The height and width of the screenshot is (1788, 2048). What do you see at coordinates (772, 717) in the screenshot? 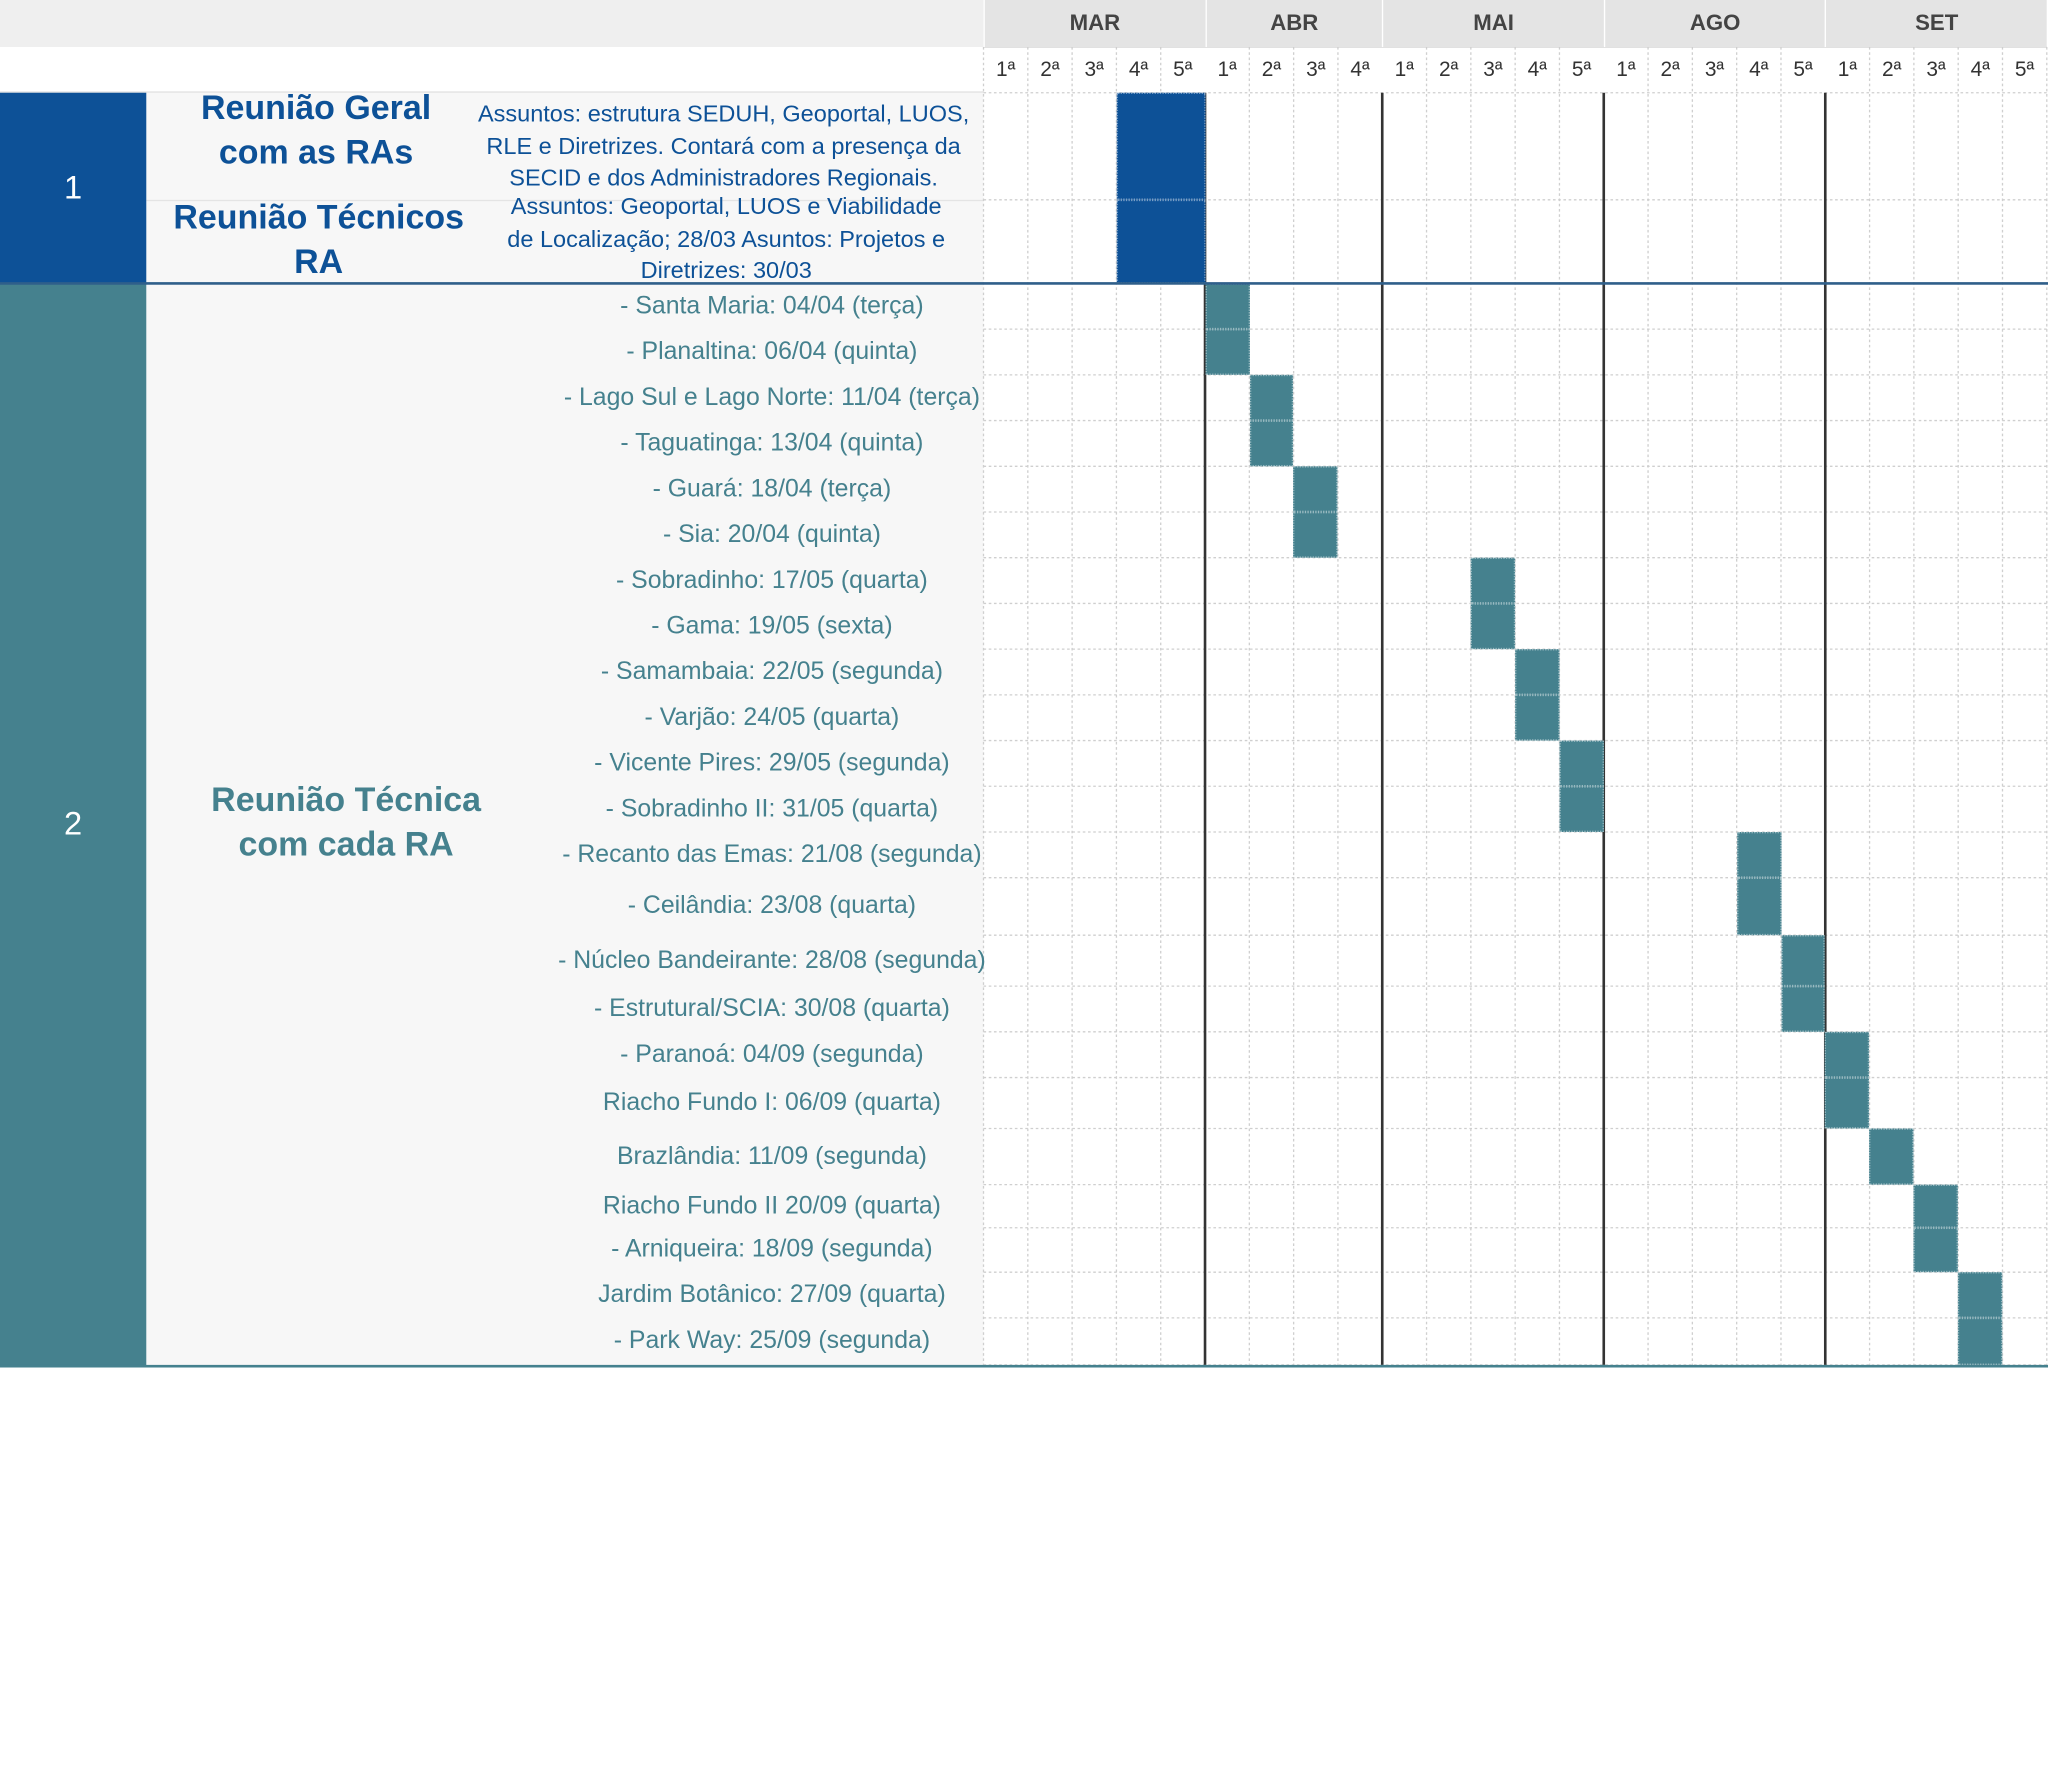
I see `task-label: - Varjão: 24/05 (quarta)` at bounding box center [772, 717].